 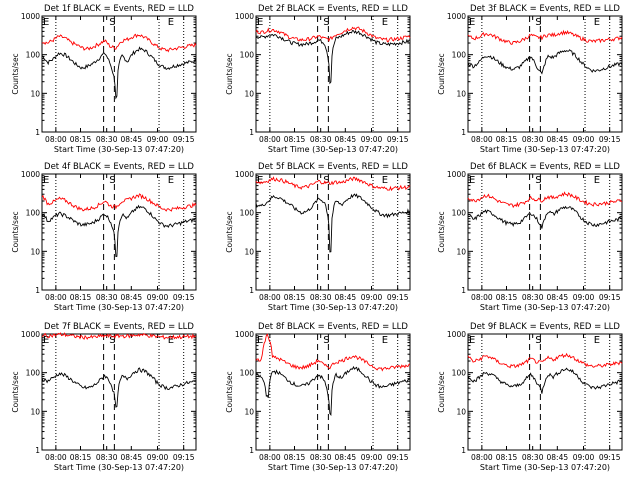 I want to click on plot-title: Det 5f BLACK = Events, RED = LLD, so click(x=333, y=167).